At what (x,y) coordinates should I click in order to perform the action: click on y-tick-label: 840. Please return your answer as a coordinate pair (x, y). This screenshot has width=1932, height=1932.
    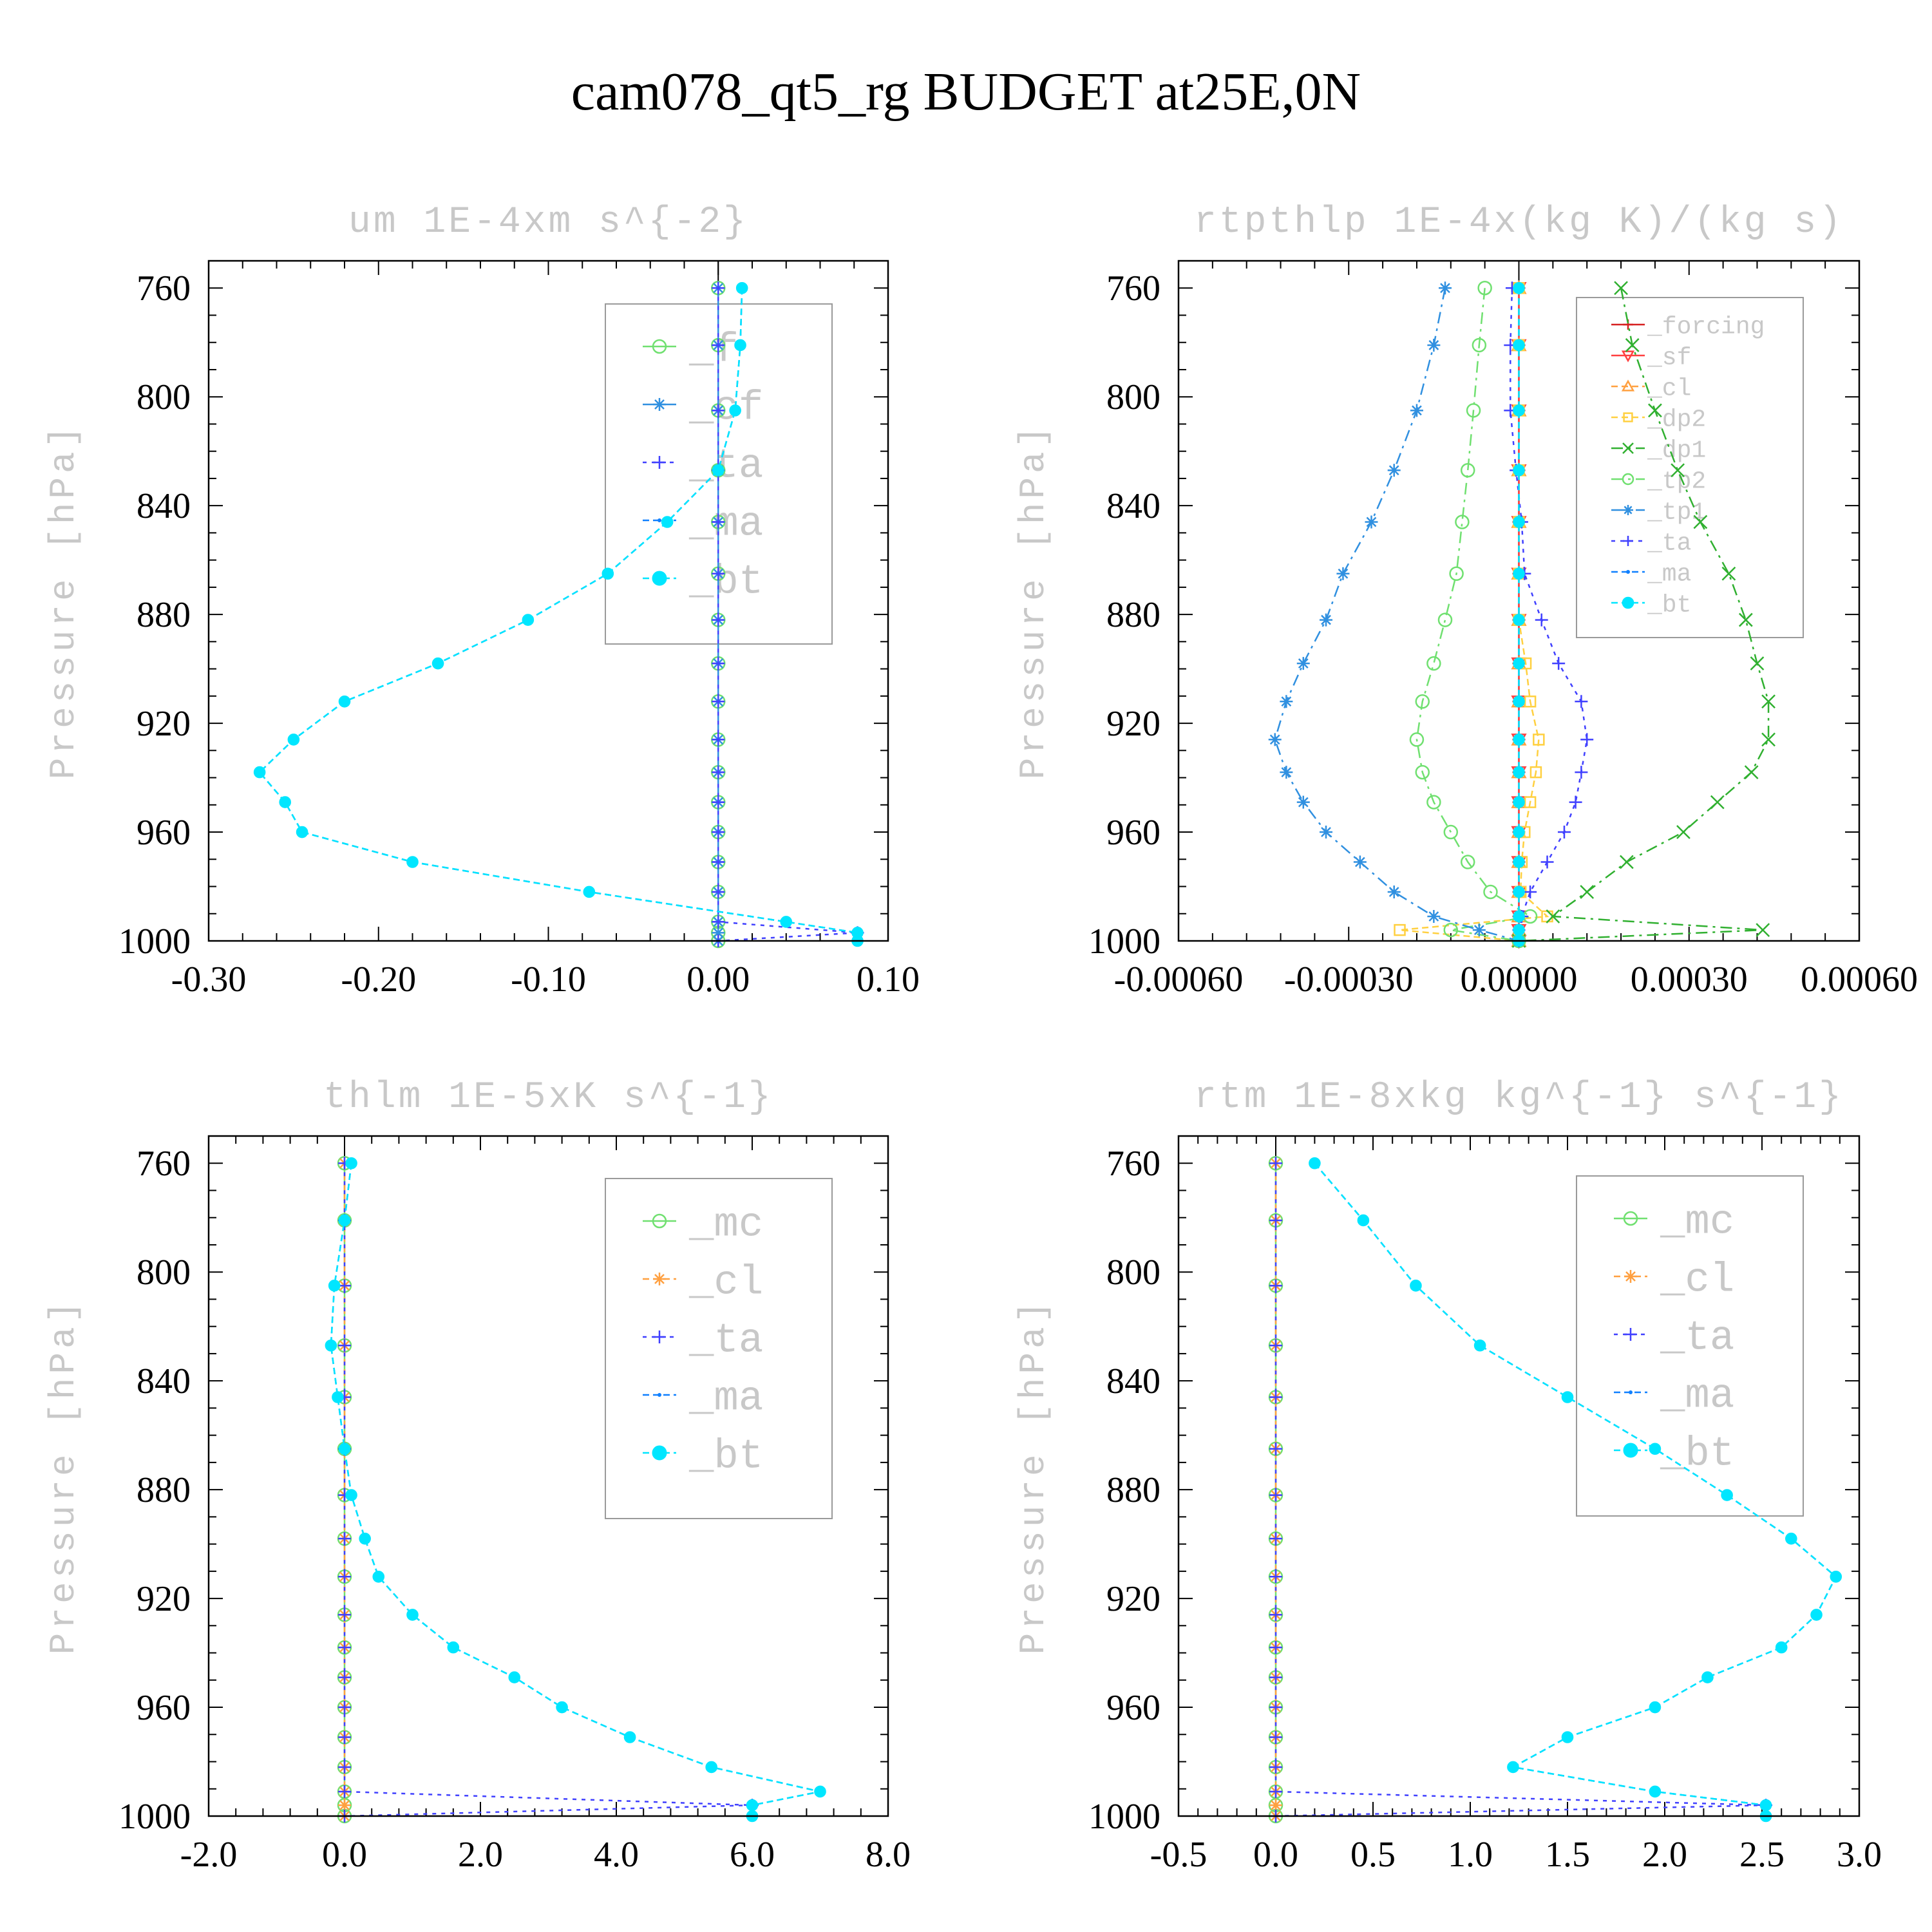
    Looking at the image, I should click on (164, 506).